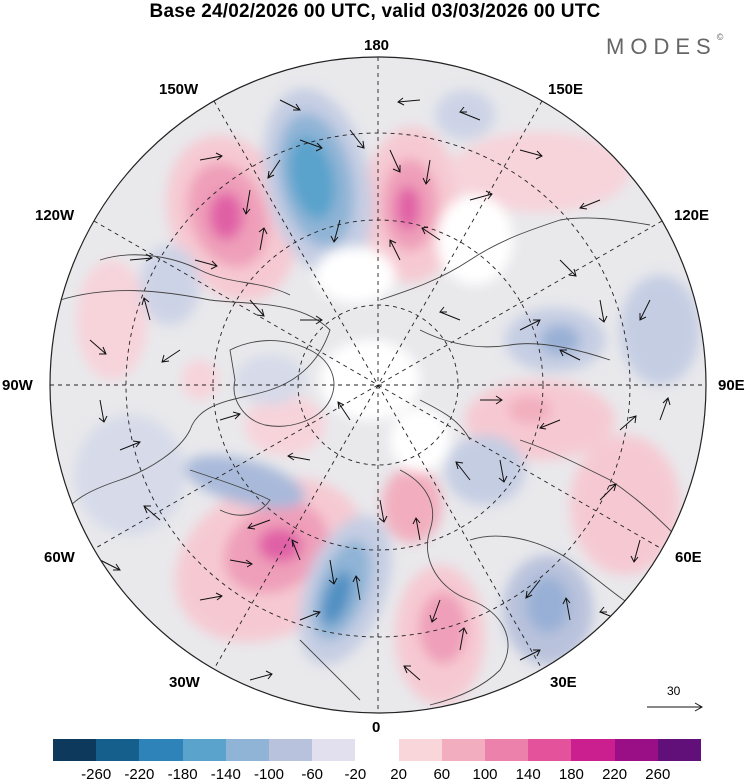  What do you see at coordinates (675, 707) in the screenshot?
I see `arrow-right-icon` at bounding box center [675, 707].